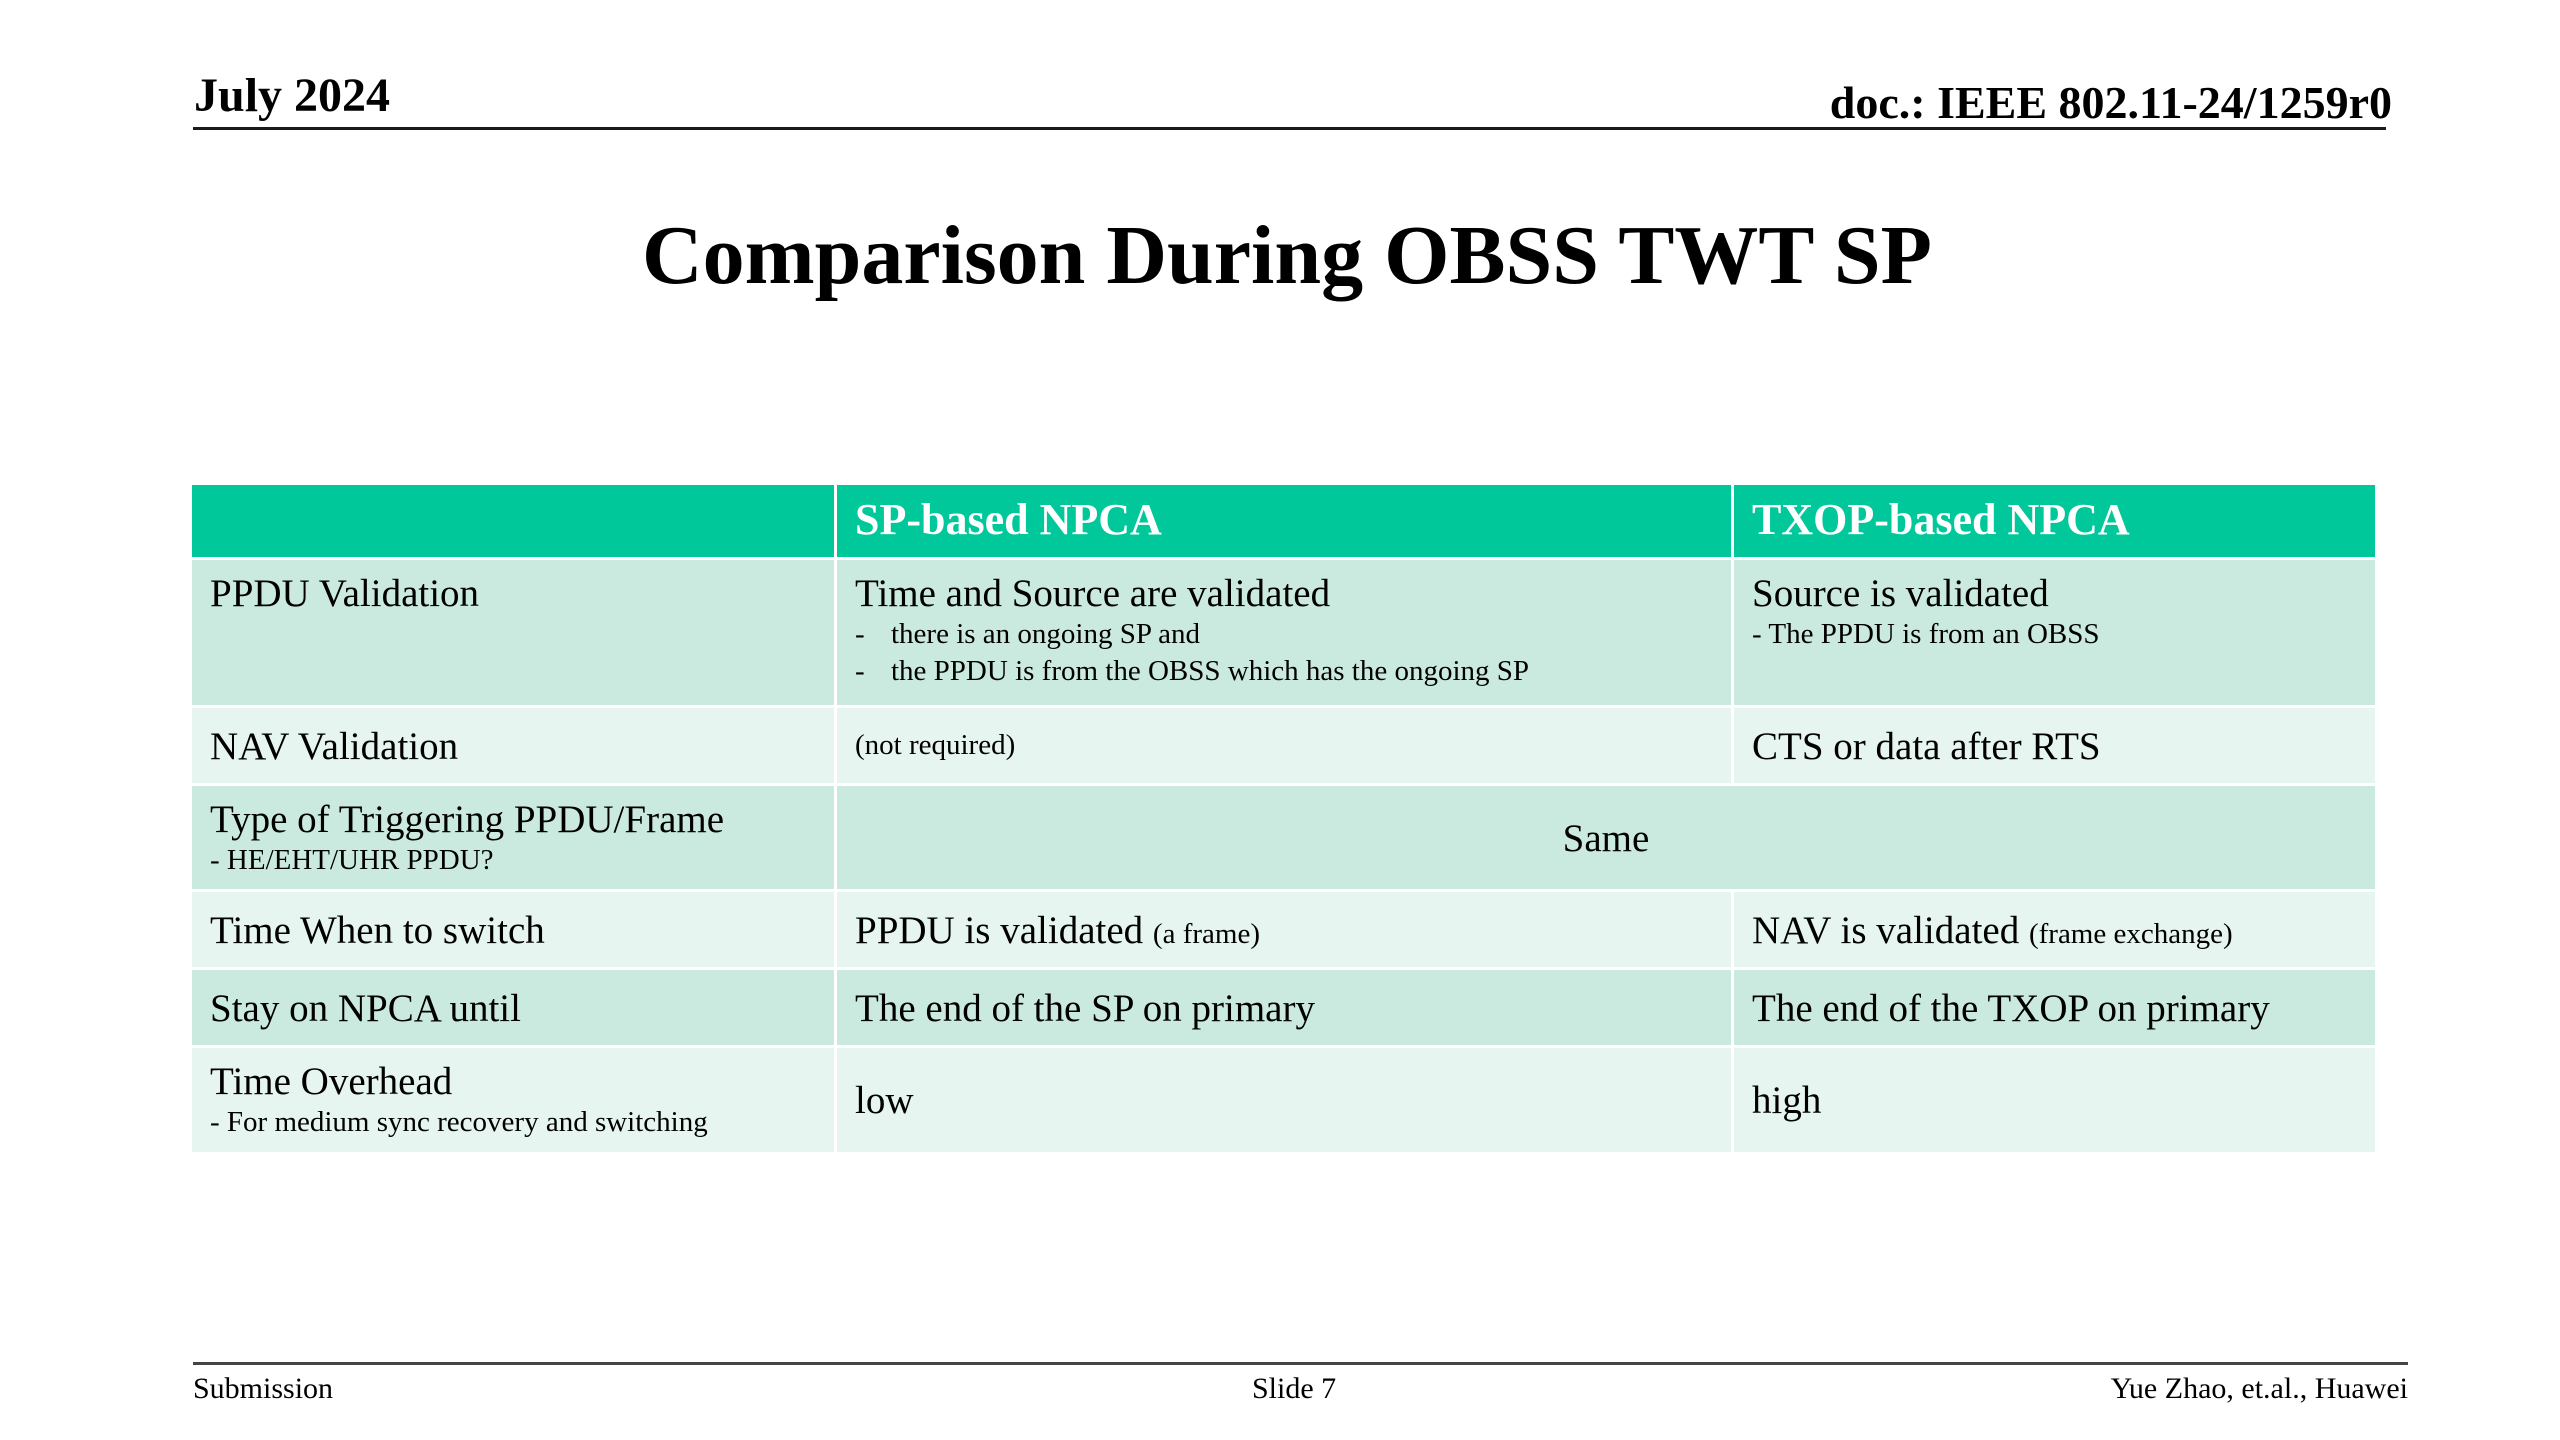 The image size is (2560, 1440). Describe the element at coordinates (2110, 102) in the screenshot. I see `header-doc-number: doc.: IEEE 802.11-24/1259r0` at that location.